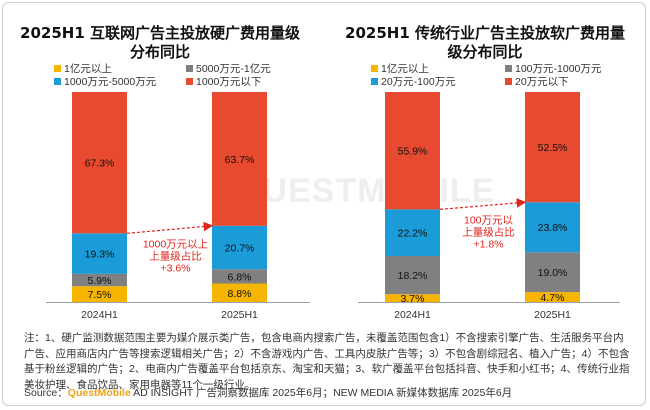 This screenshot has height=410, width=650. I want to click on data-label: 18.2%, so click(413, 276).